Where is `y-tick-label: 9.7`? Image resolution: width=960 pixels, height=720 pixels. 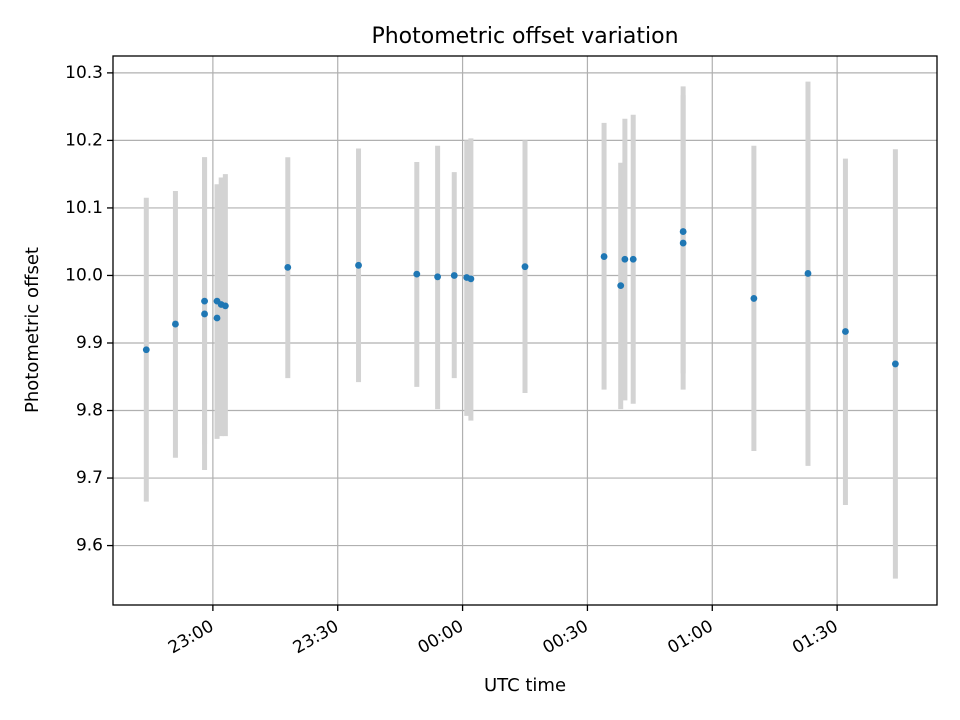
y-tick-label: 9.7 is located at coordinates (89, 478).